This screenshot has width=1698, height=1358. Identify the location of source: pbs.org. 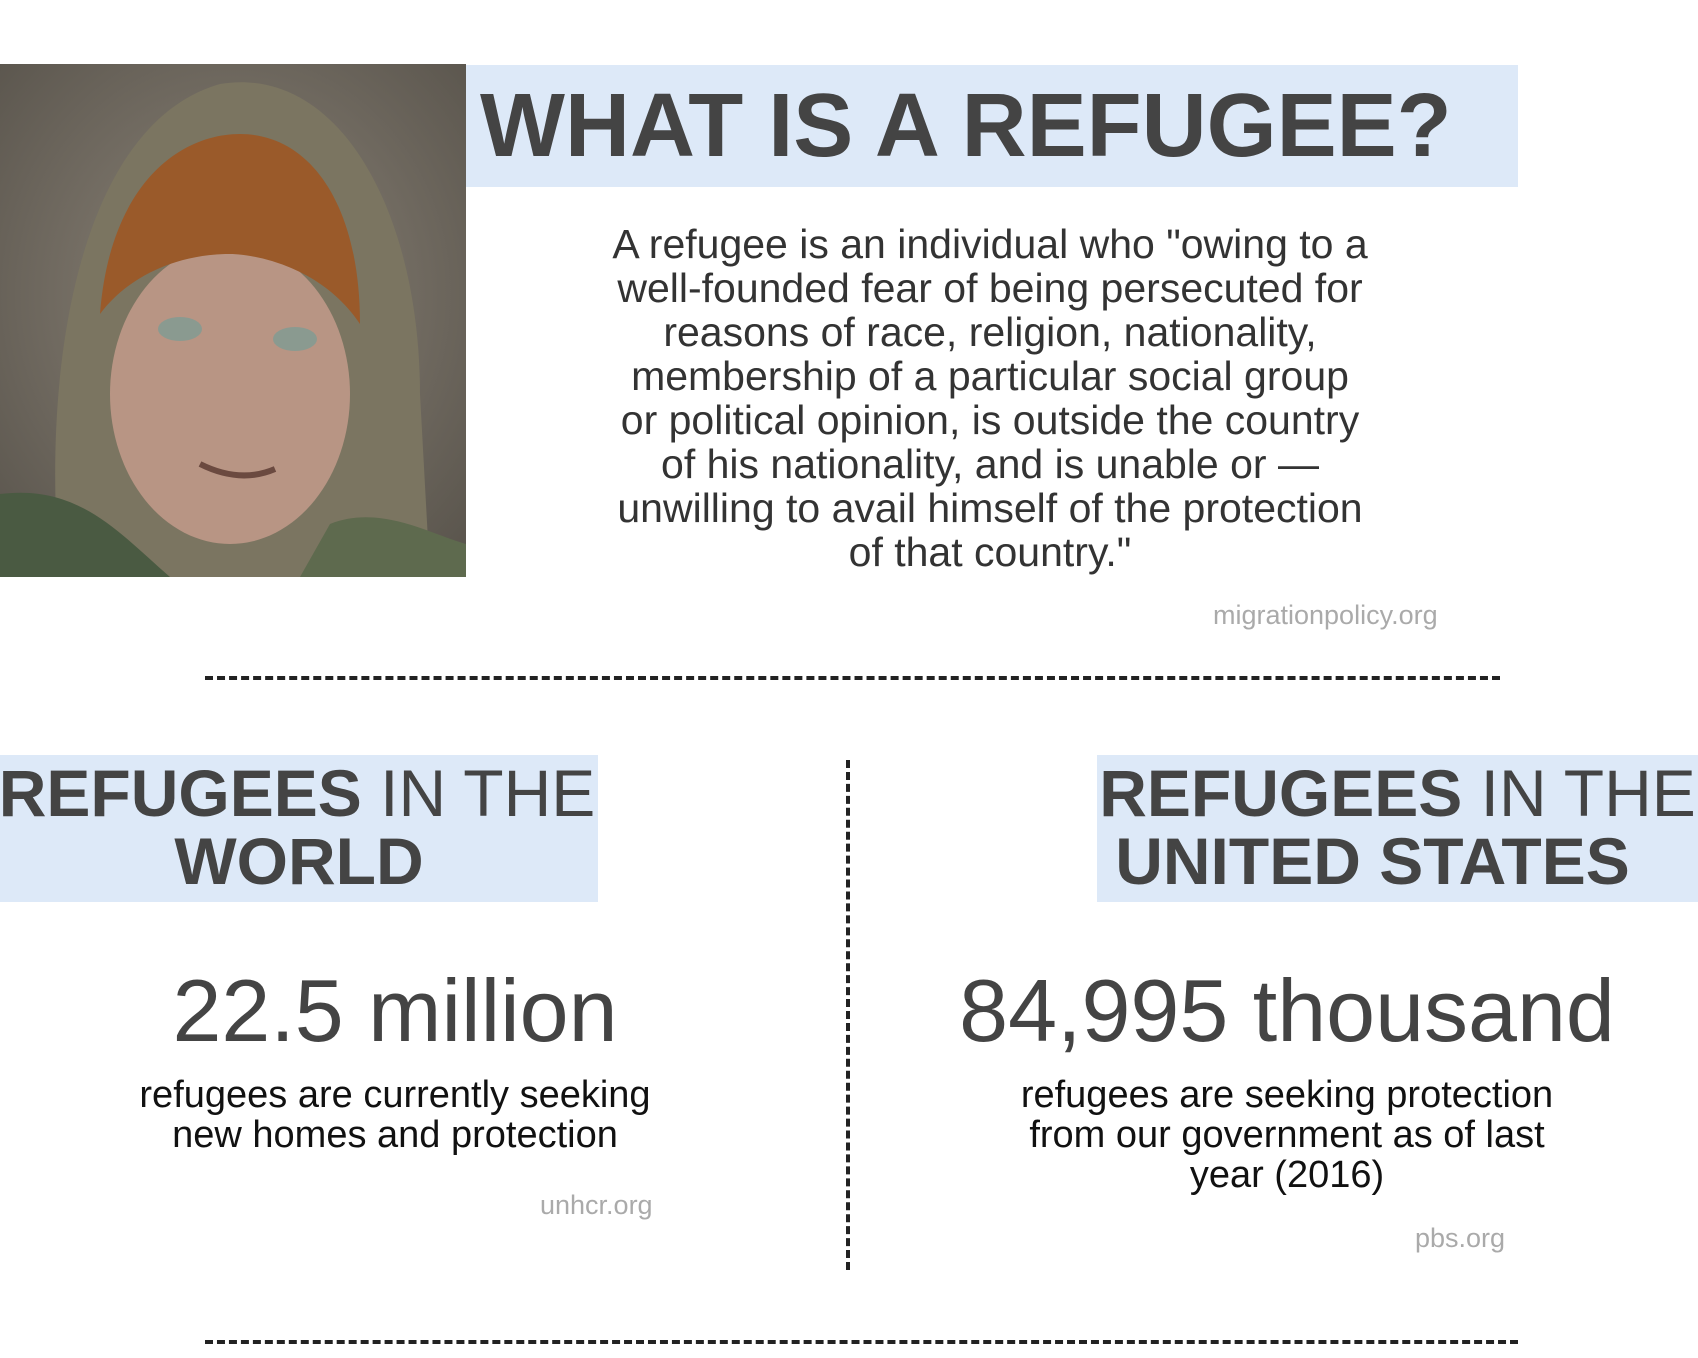
(1460, 1238).